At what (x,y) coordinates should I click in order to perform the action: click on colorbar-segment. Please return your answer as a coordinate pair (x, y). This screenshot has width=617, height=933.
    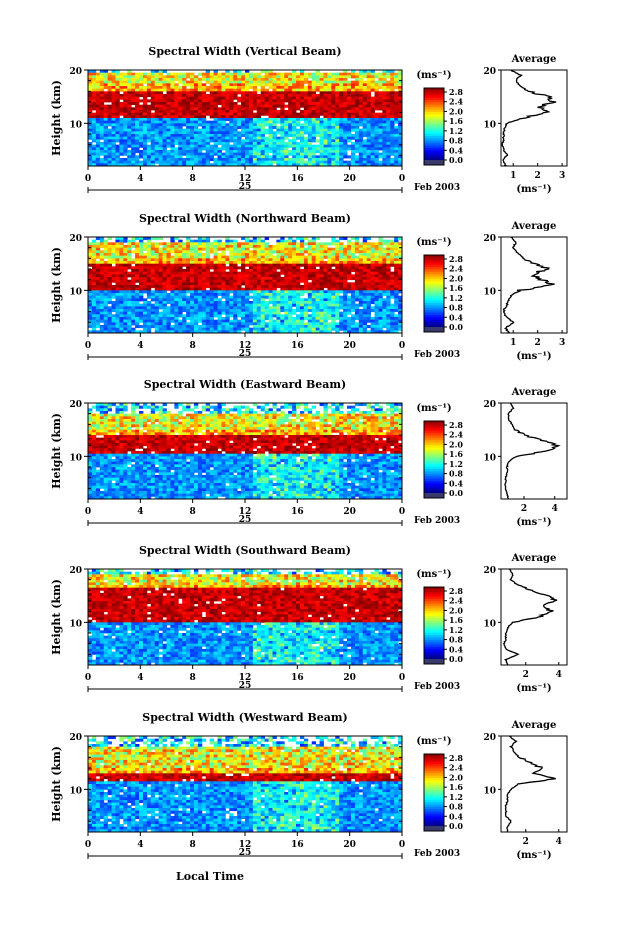
    Looking at the image, I should click on (434, 137).